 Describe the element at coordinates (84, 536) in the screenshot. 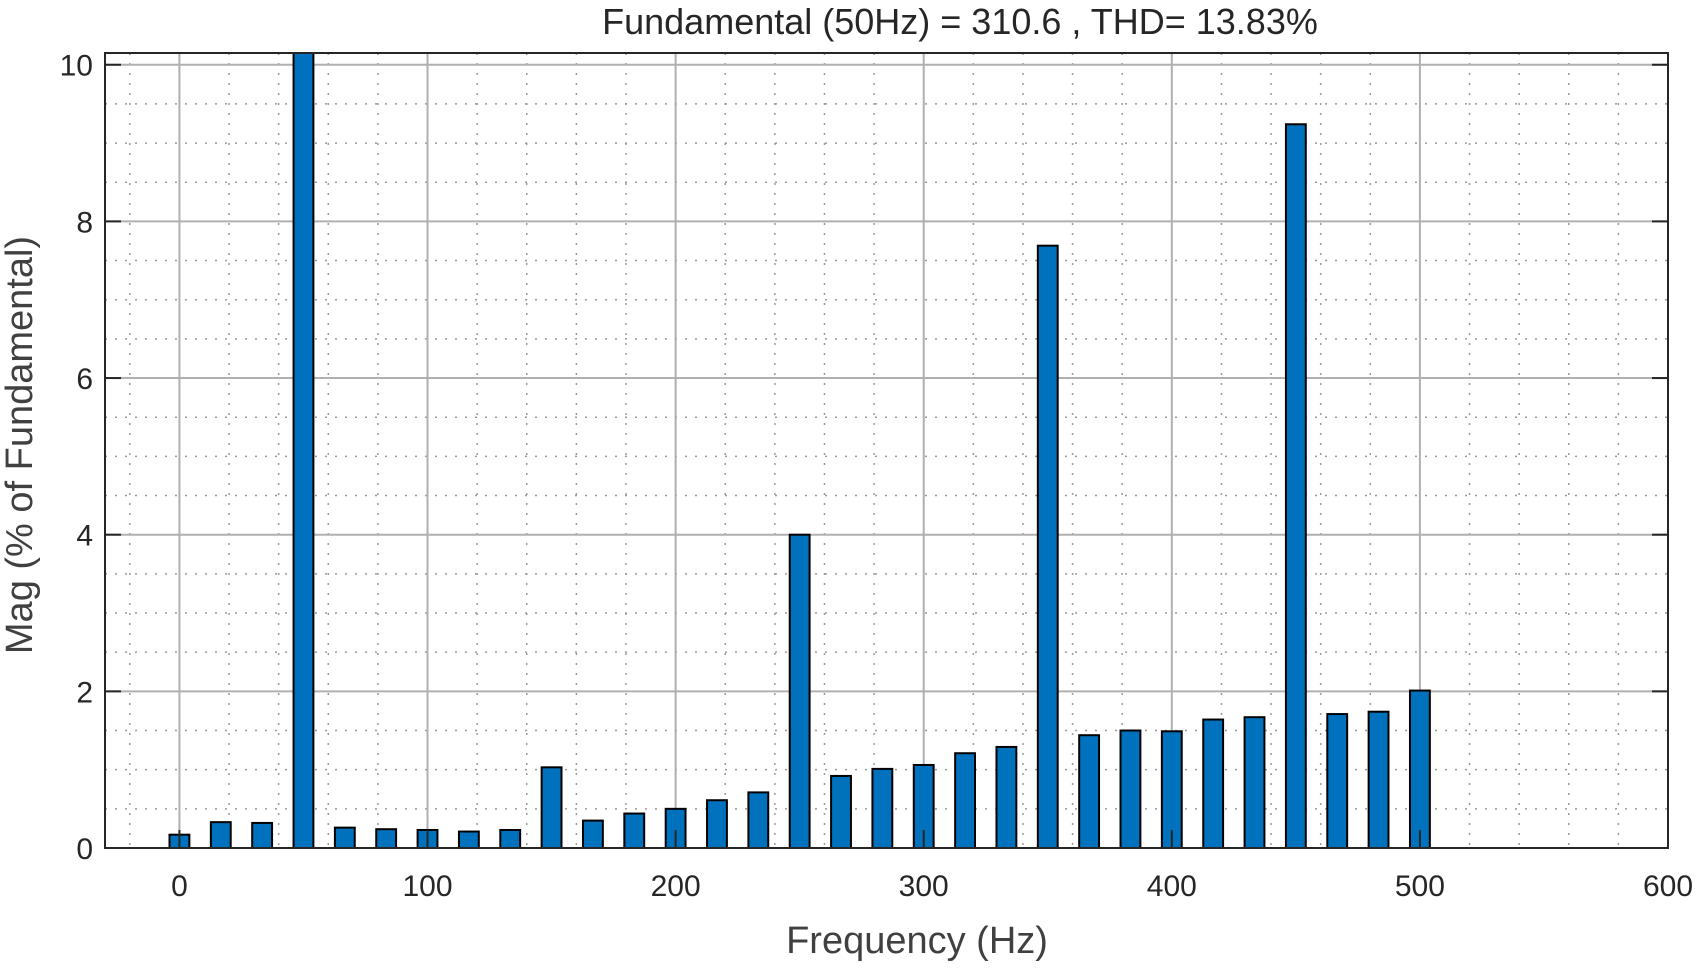

I see `y-tick-label: 4` at that location.